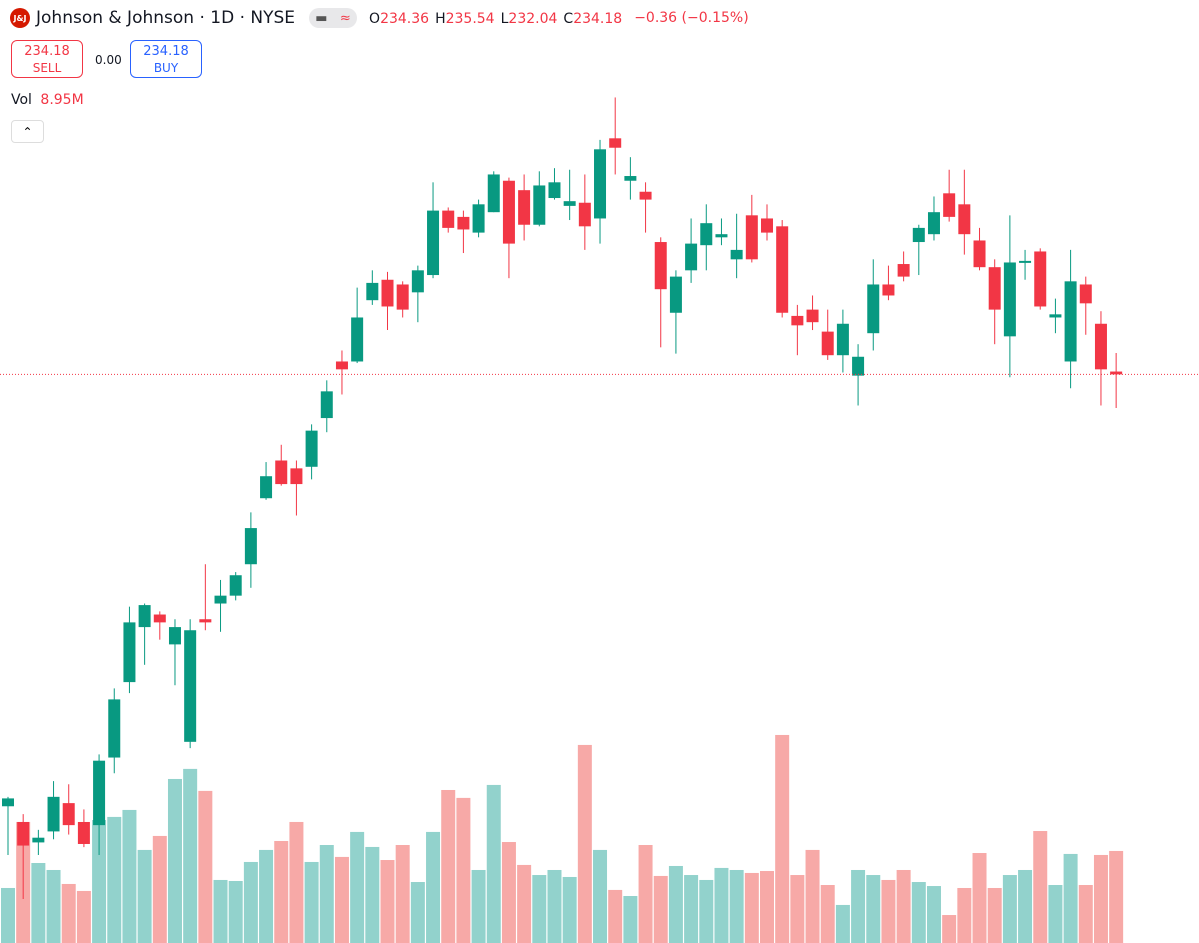 The height and width of the screenshot is (943, 1199). I want to click on volume-legend: Vol 8.95M, so click(47, 100).